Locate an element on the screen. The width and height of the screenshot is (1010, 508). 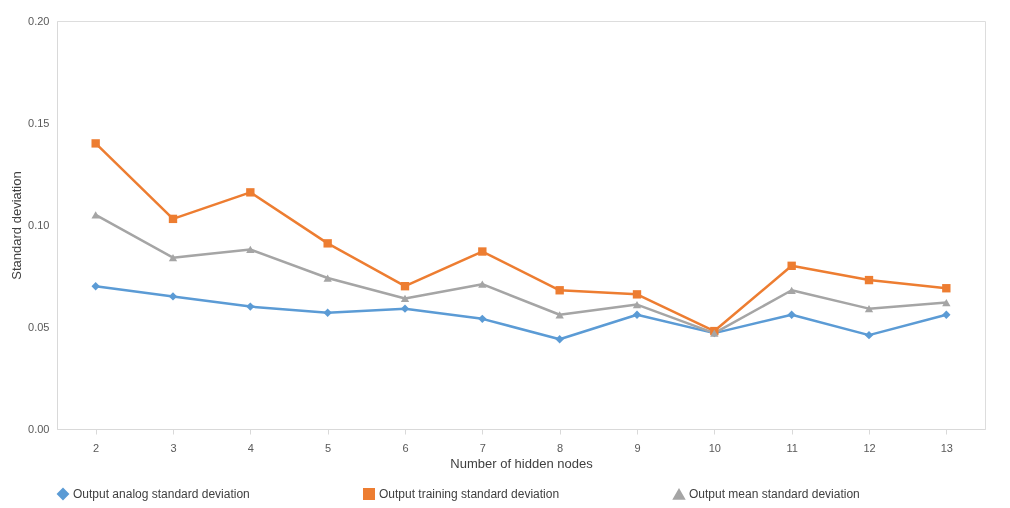
y-tick-label: 0.00 is located at coordinates (39, 428).